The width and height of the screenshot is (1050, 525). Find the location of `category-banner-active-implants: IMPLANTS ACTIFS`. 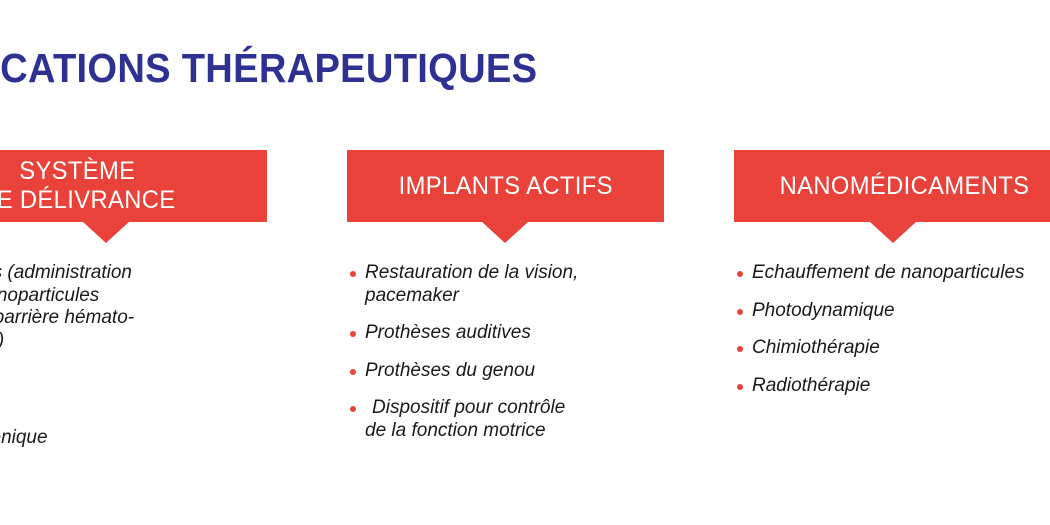

category-banner-active-implants: IMPLANTS ACTIFS is located at coordinates (505, 196).